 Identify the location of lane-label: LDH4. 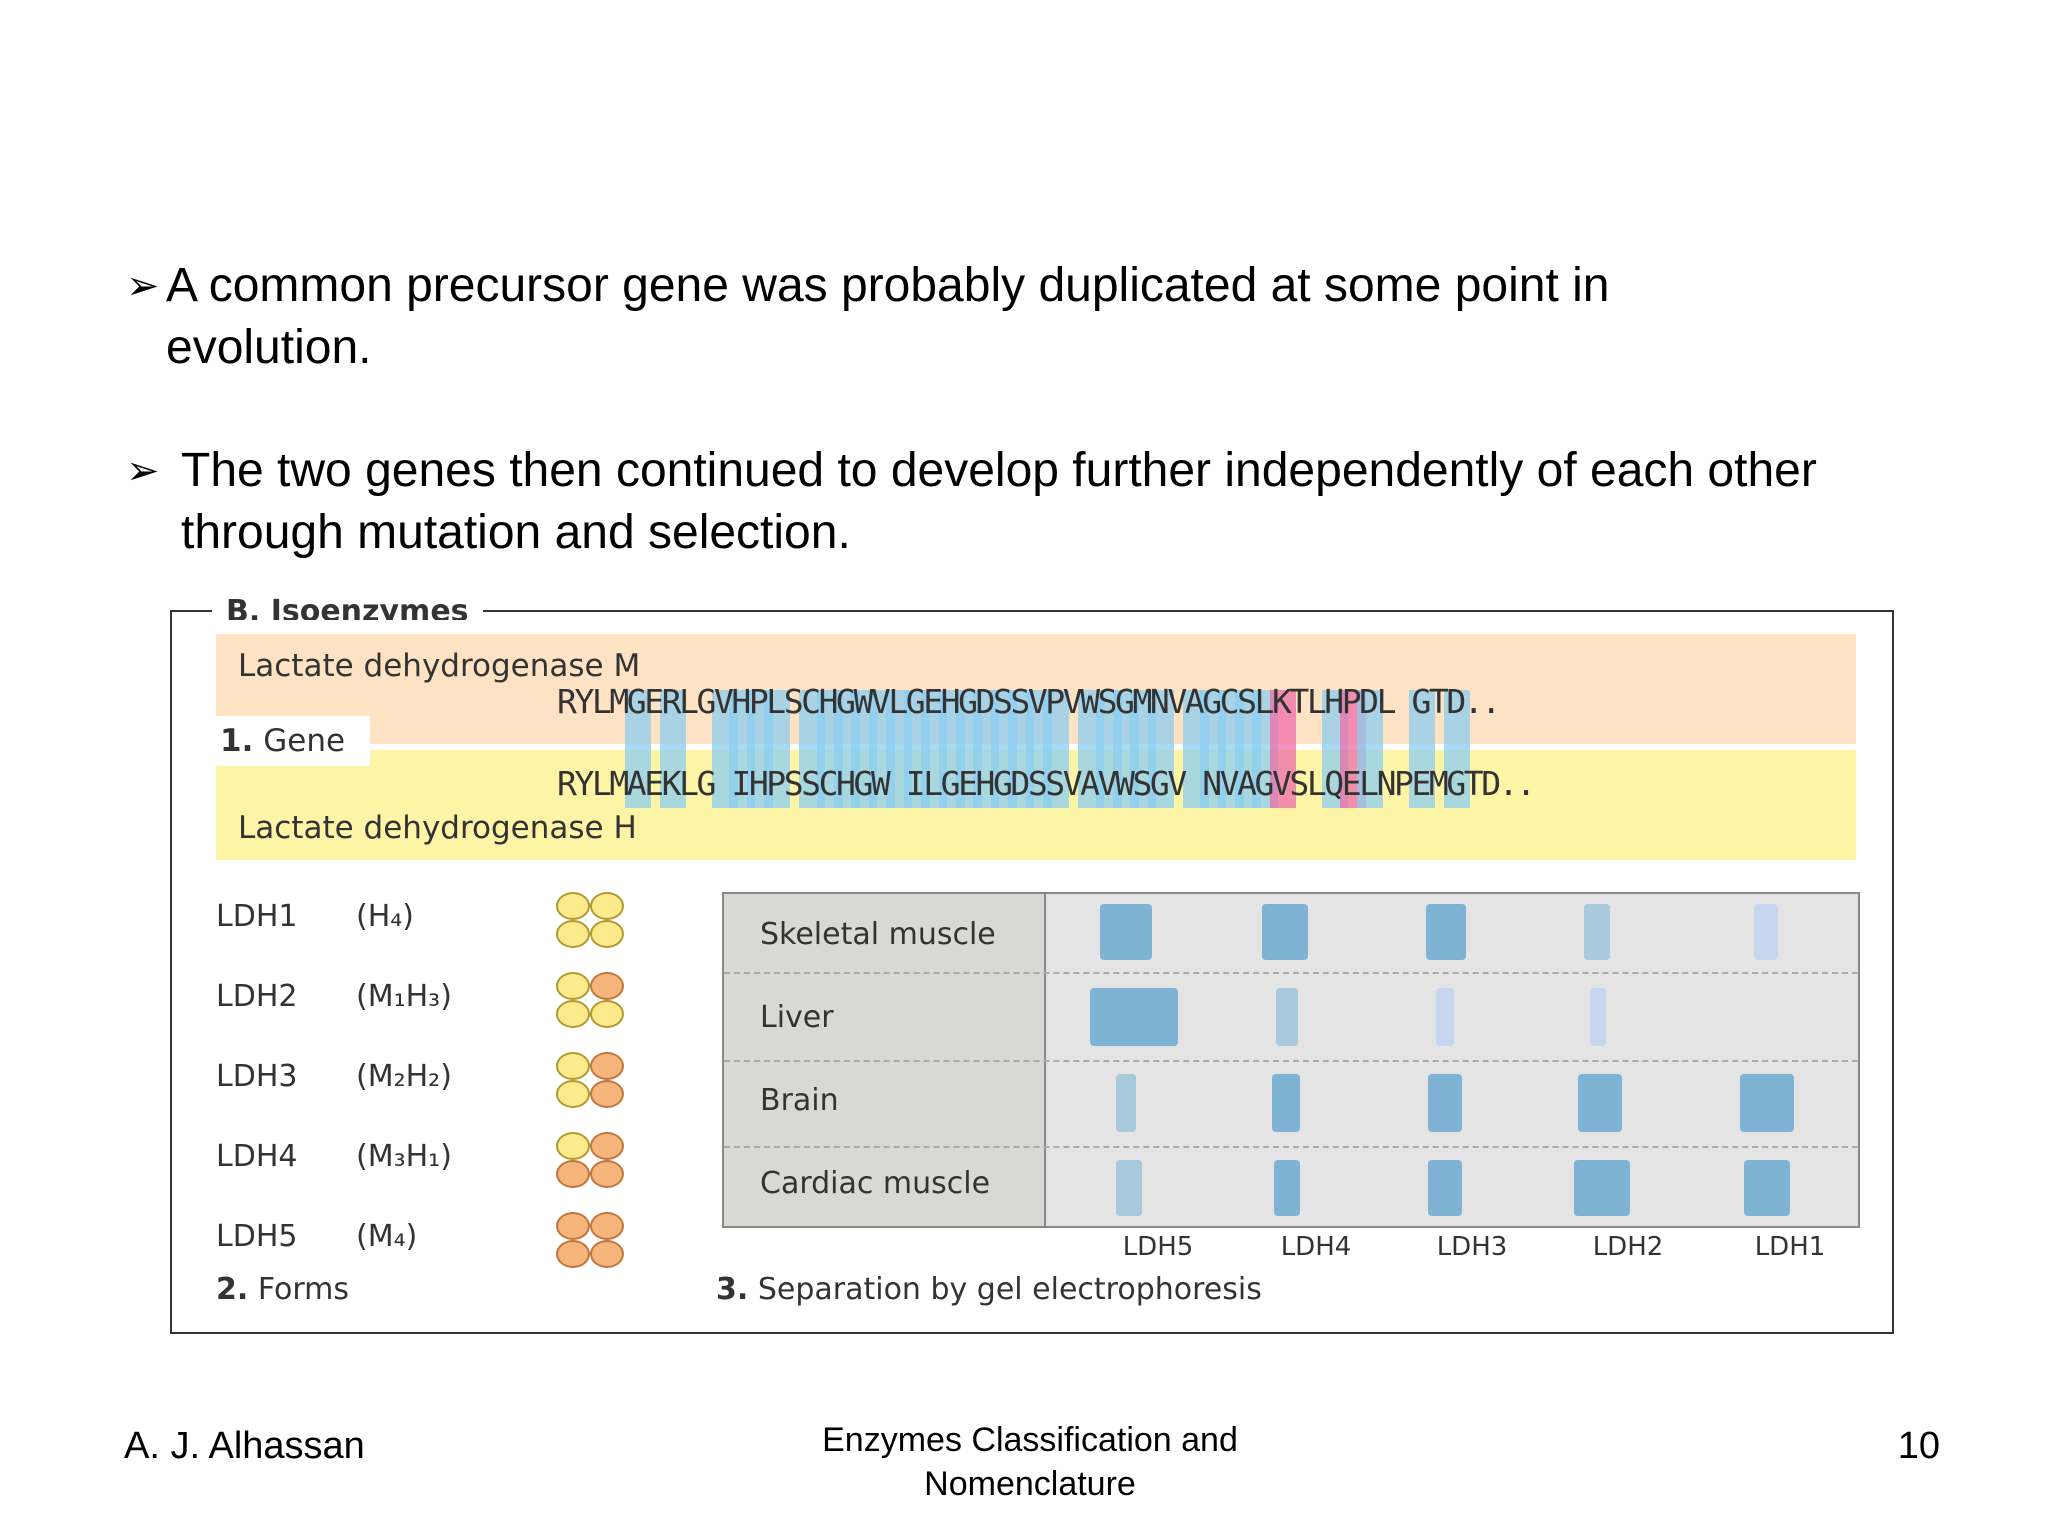
(1316, 1247).